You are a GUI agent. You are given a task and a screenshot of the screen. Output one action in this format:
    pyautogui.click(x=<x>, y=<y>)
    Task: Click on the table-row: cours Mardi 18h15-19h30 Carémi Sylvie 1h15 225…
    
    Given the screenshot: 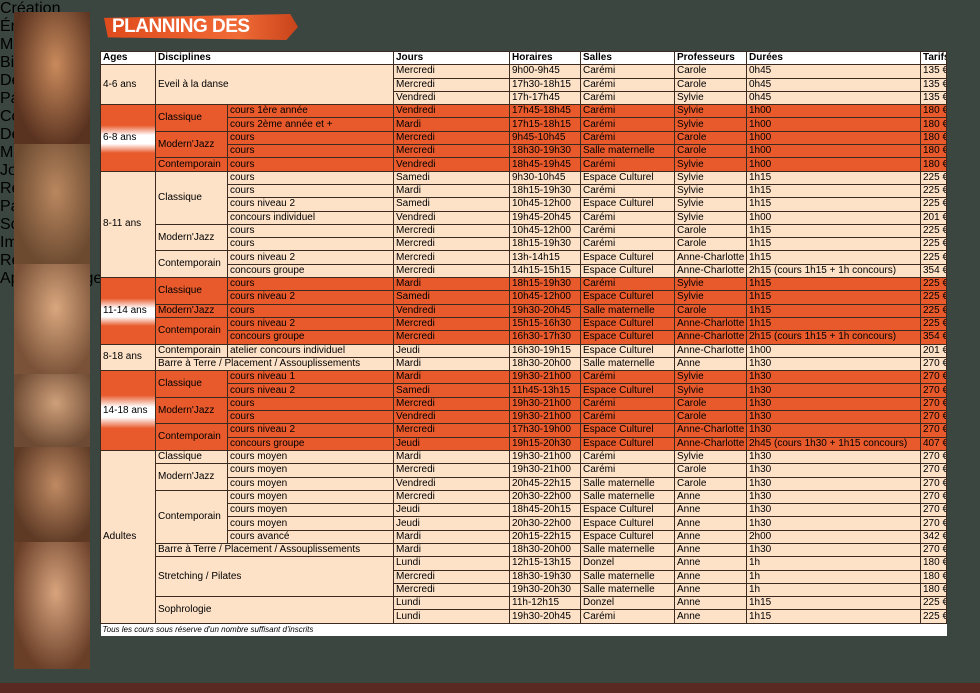 What is the action you would take?
    pyautogui.click(x=524, y=191)
    